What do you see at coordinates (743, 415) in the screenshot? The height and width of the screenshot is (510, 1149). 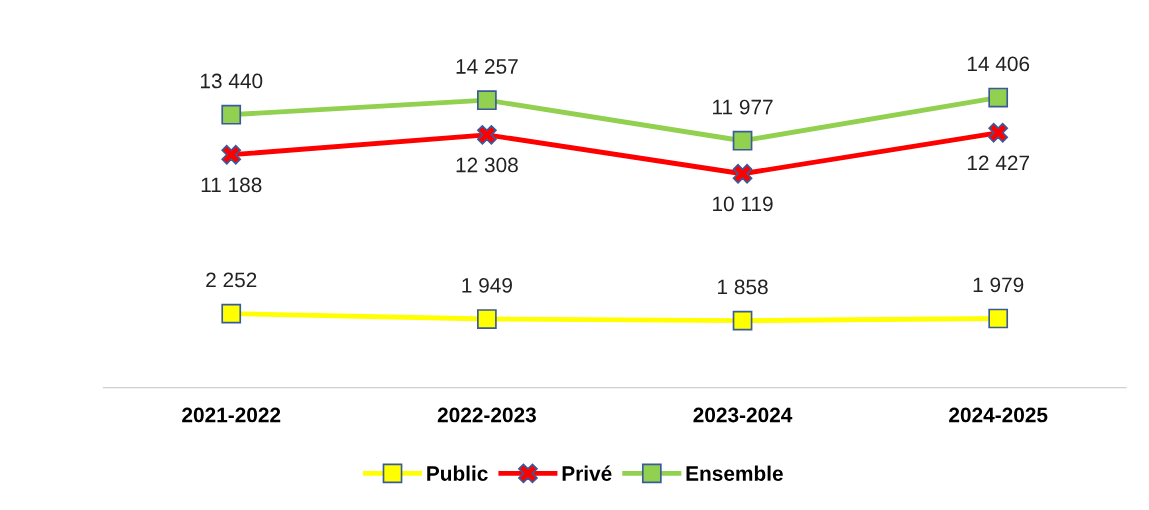 I see `x-tick-label: 2023-2024` at bounding box center [743, 415].